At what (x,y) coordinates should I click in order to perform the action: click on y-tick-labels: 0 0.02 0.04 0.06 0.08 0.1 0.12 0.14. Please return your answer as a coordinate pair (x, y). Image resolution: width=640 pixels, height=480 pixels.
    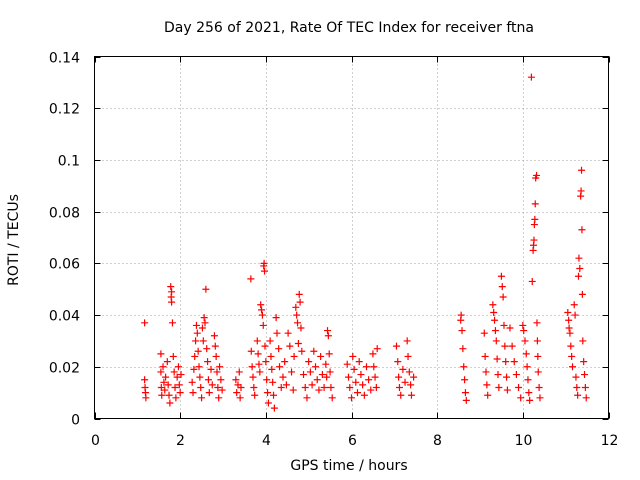
    Looking at the image, I should click on (64, 240).